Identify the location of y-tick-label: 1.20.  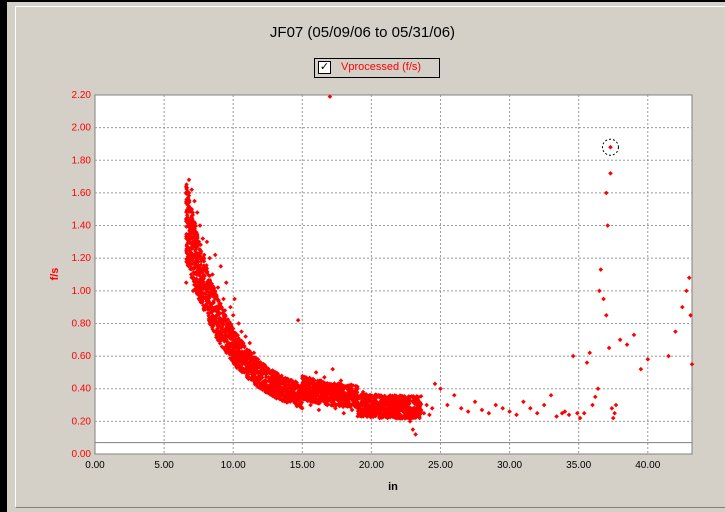
(82, 258).